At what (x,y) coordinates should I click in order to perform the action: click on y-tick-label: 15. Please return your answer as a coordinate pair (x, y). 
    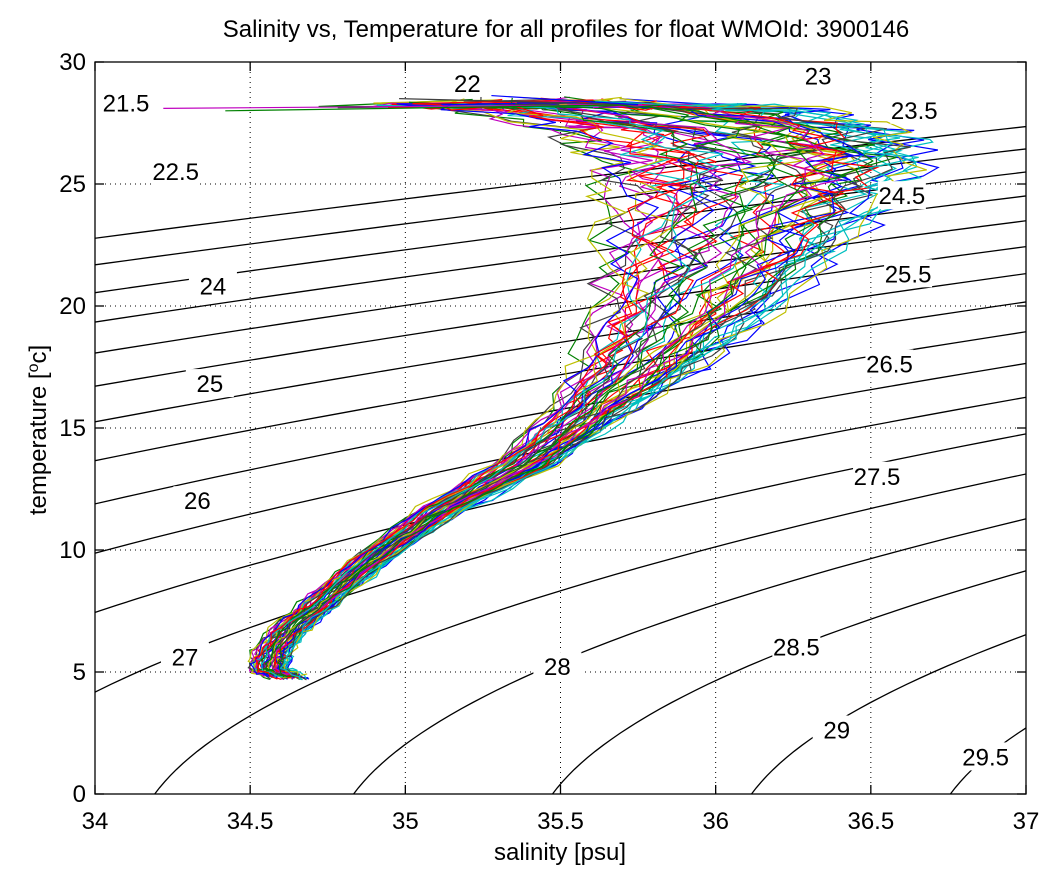
    Looking at the image, I should click on (72, 428).